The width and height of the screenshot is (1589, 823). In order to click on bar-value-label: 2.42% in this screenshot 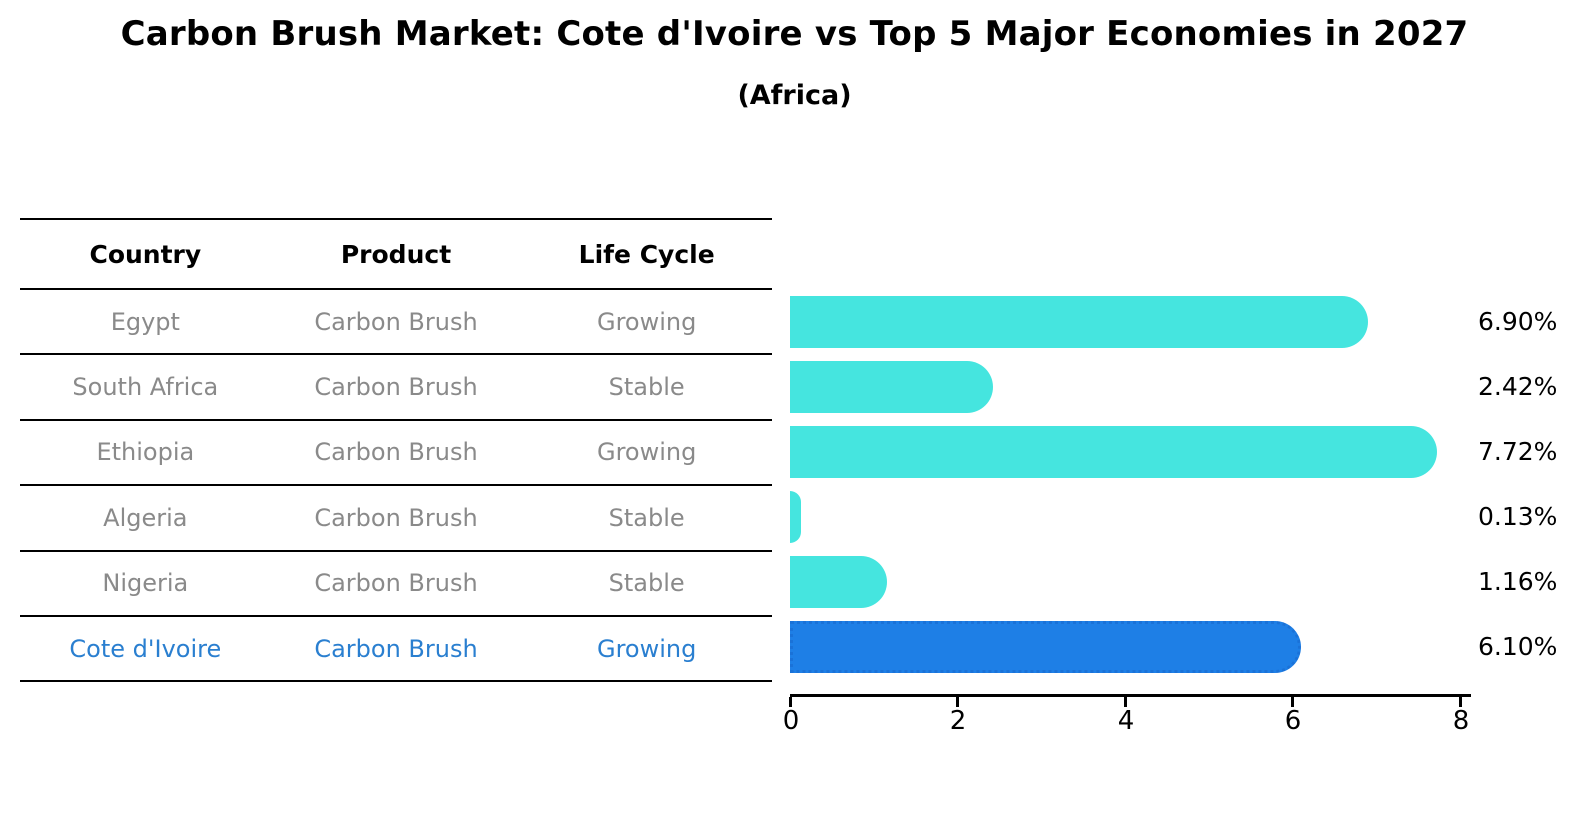, I will do `click(1518, 386)`.